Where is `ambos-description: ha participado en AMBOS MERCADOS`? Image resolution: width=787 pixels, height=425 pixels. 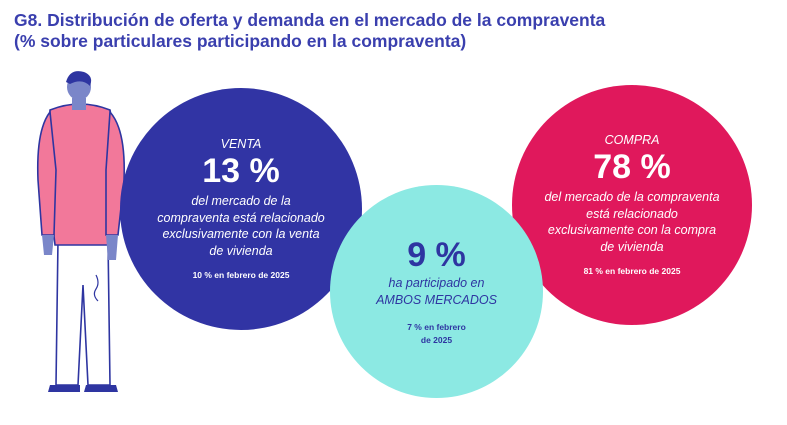
ambos-description: ha participado en AMBOS MERCADOS is located at coordinates (436, 292).